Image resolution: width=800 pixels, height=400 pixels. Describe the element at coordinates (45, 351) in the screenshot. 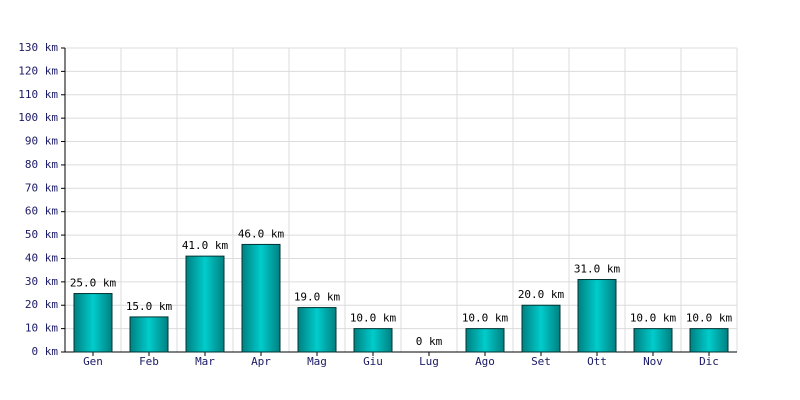

I see `y-tick-label: 0 km` at that location.